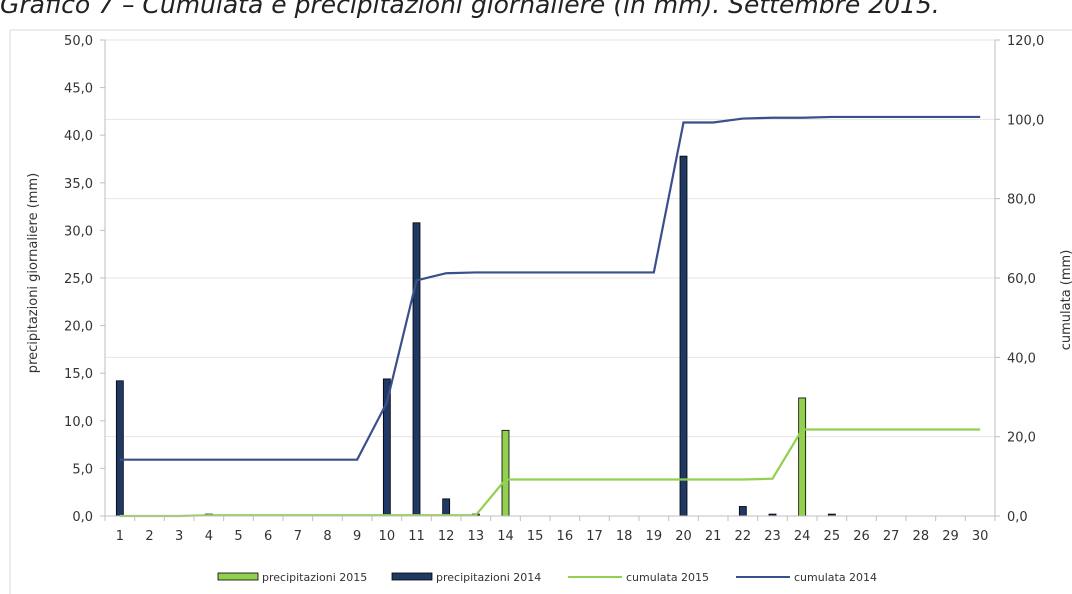 Image resolution: width=1072 pixels, height=594 pixels. What do you see at coordinates (327, 536) in the screenshot?
I see `x-tick-label: 8` at bounding box center [327, 536].